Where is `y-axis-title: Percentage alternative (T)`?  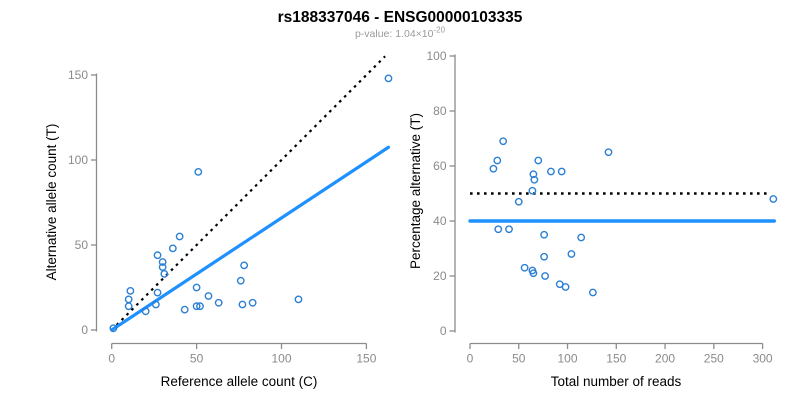 y-axis-title: Percentage alternative (T) is located at coordinates (415, 191).